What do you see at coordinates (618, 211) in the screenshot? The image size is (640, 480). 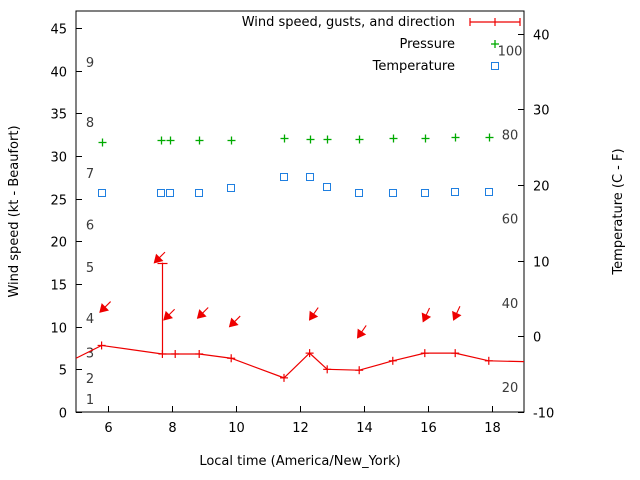 I see `y-right-axis-title: Temperature (C - F)` at bounding box center [618, 211].